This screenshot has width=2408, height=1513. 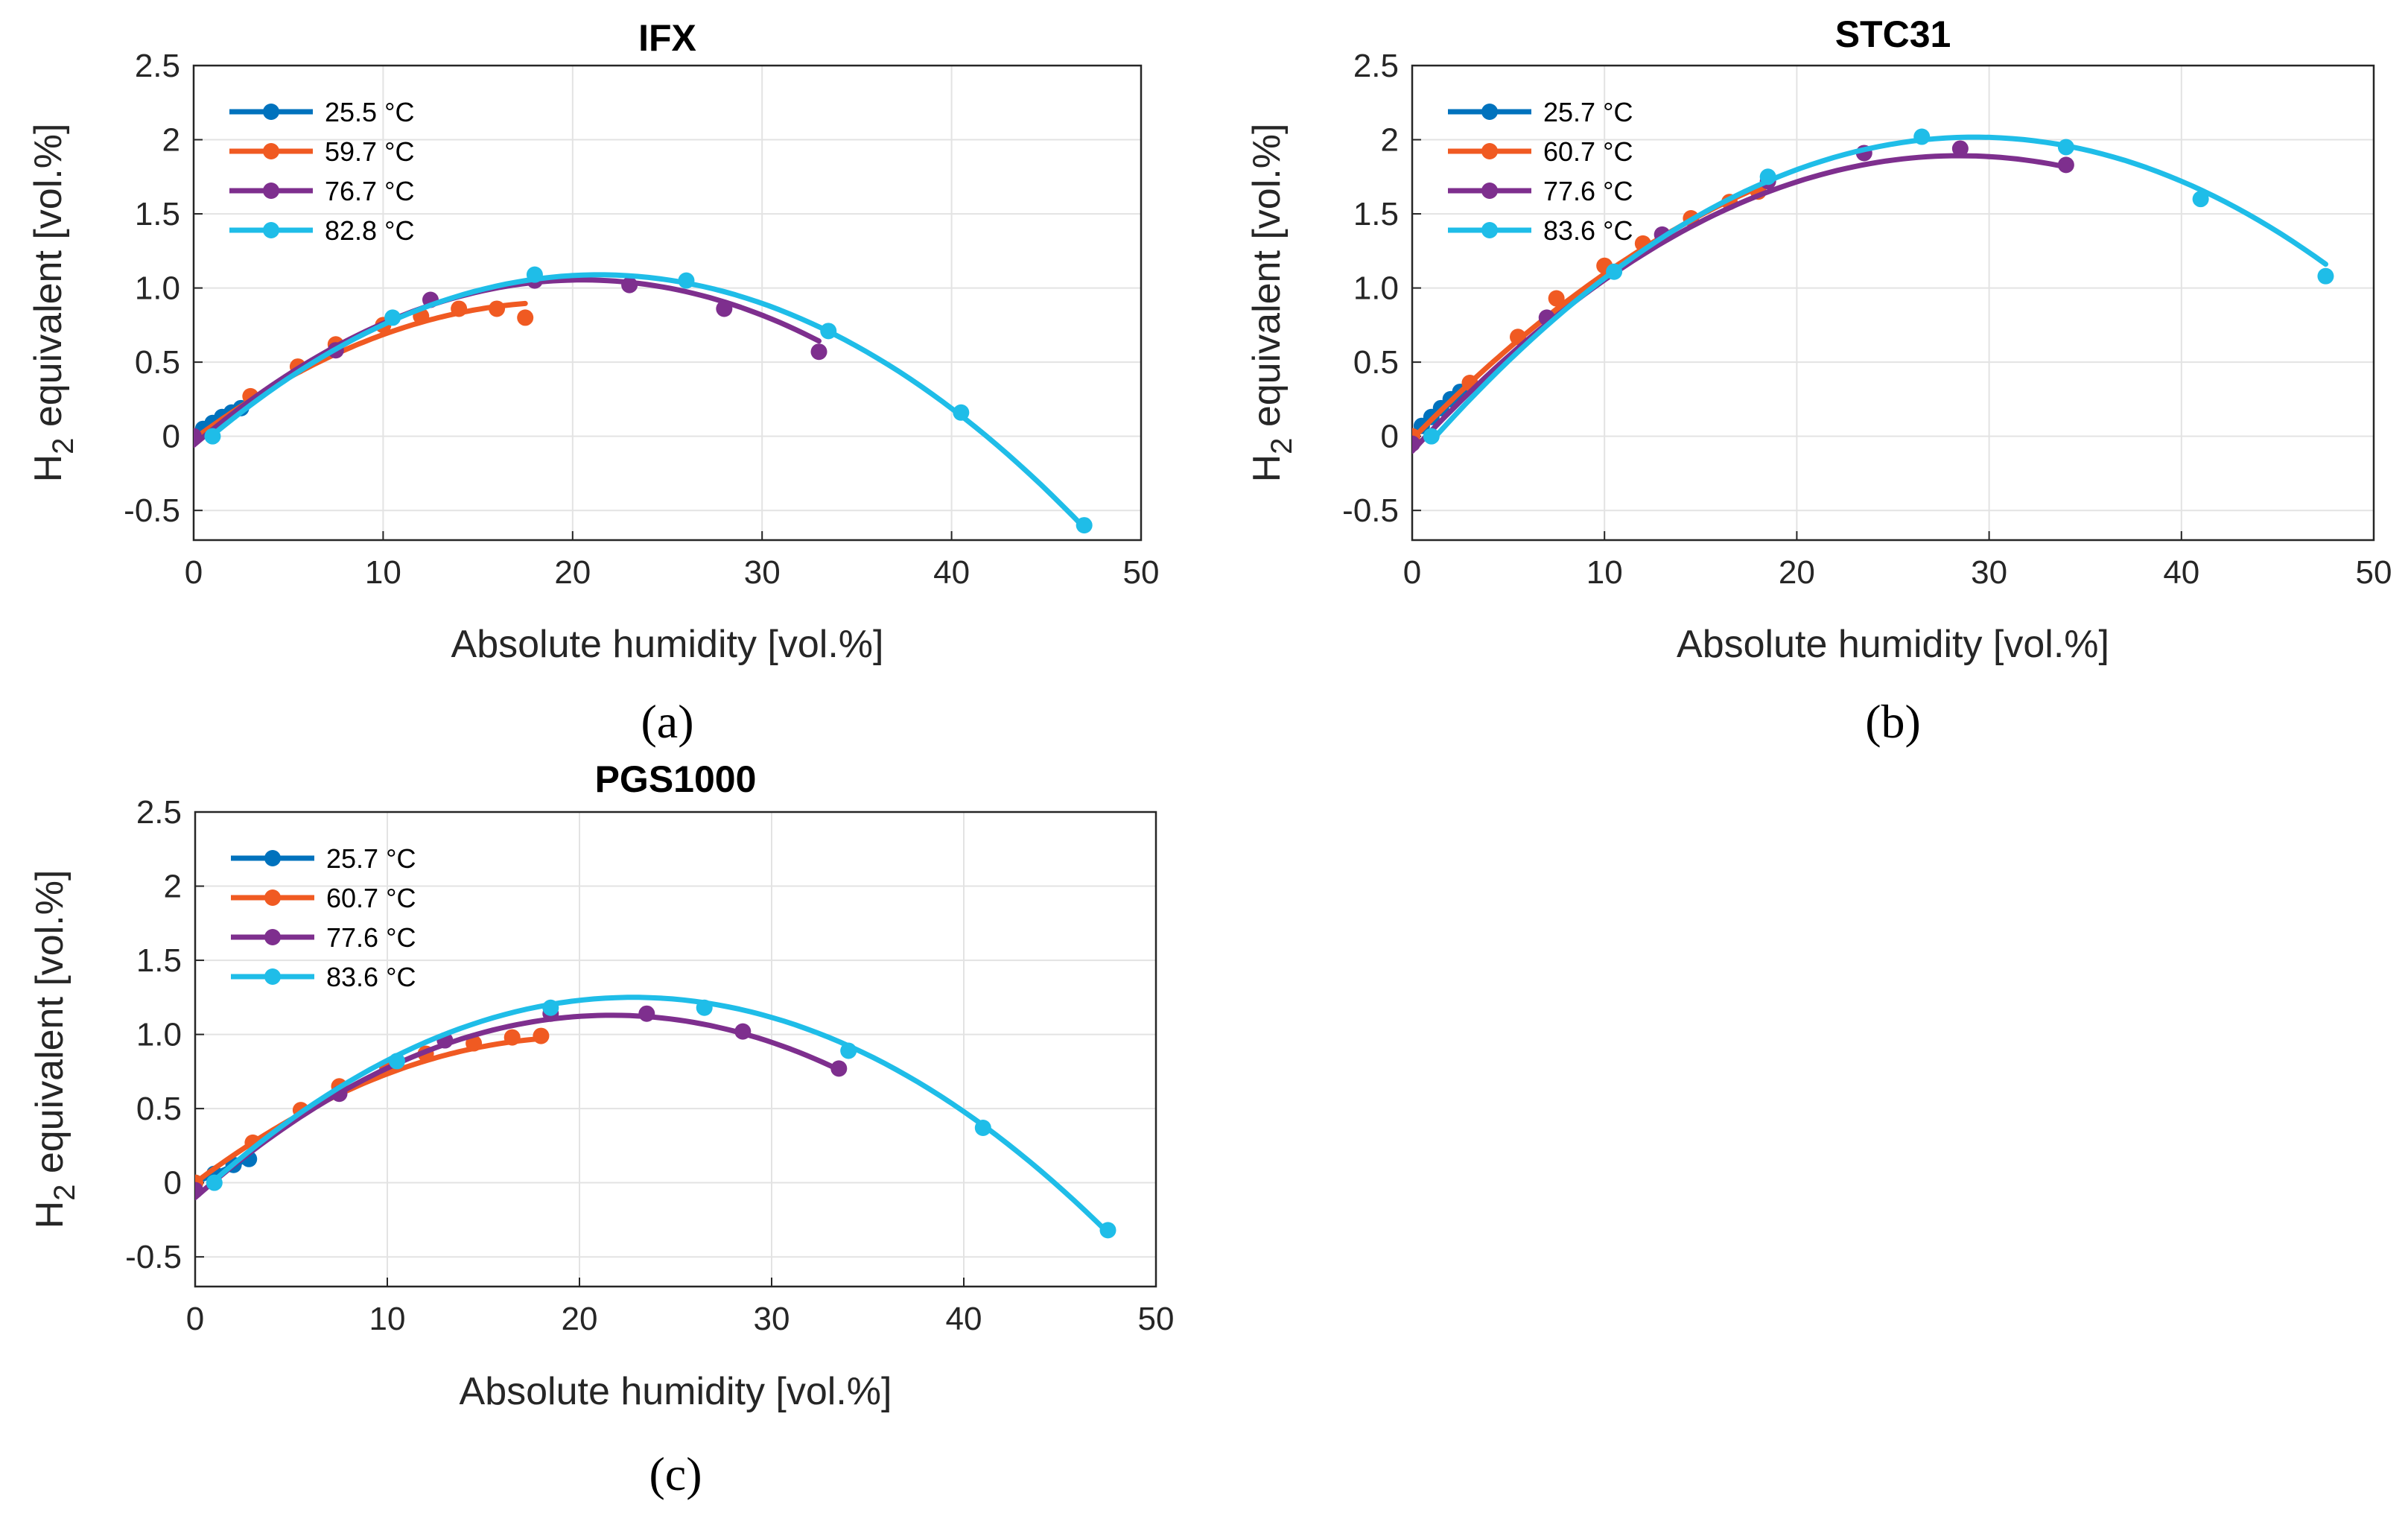 I want to click on chart-b-xtick-label: 0, so click(x=1412, y=572).